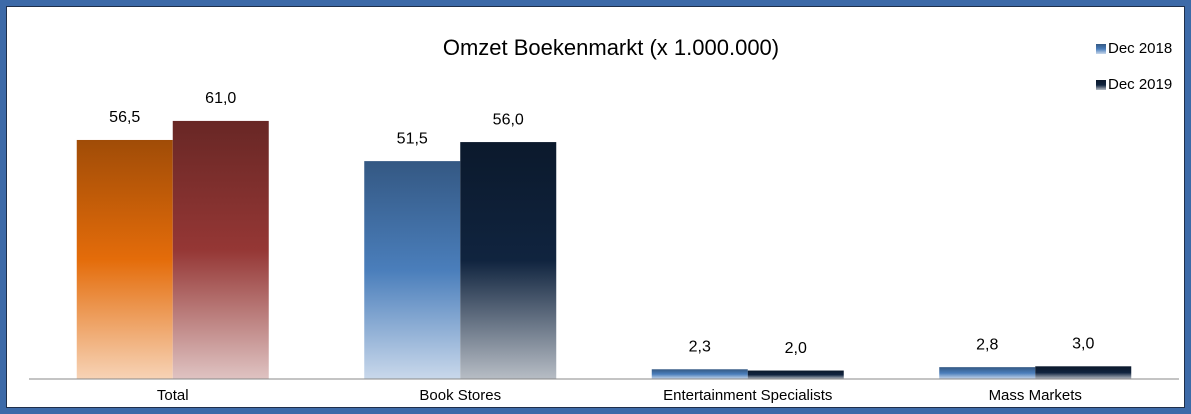 This screenshot has height=414, width=1191. What do you see at coordinates (1035, 395) in the screenshot?
I see `x-tick-label: Mass Markets` at bounding box center [1035, 395].